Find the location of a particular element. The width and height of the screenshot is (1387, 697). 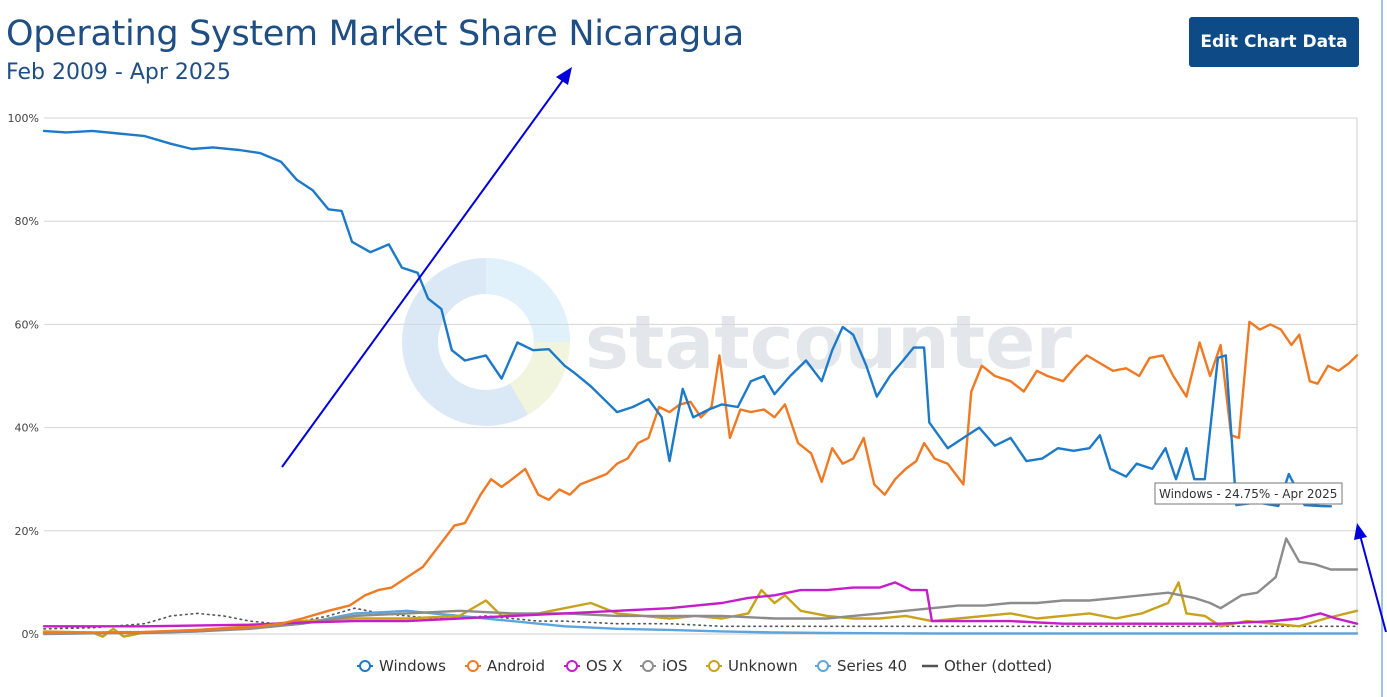

series-line-osx is located at coordinates (700, 604).